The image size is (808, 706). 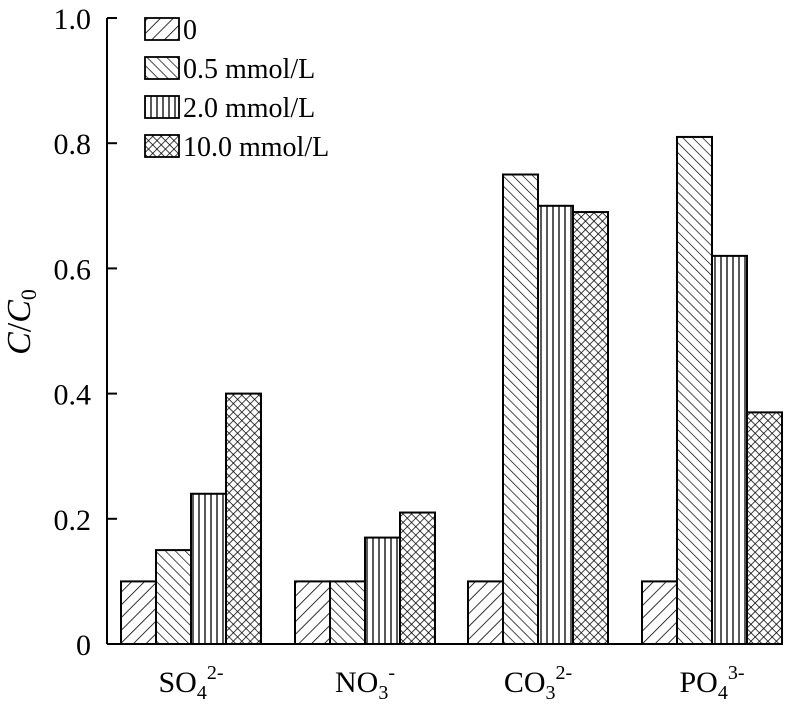 I want to click on y-tick-label: 0.6, so click(x=73, y=269).